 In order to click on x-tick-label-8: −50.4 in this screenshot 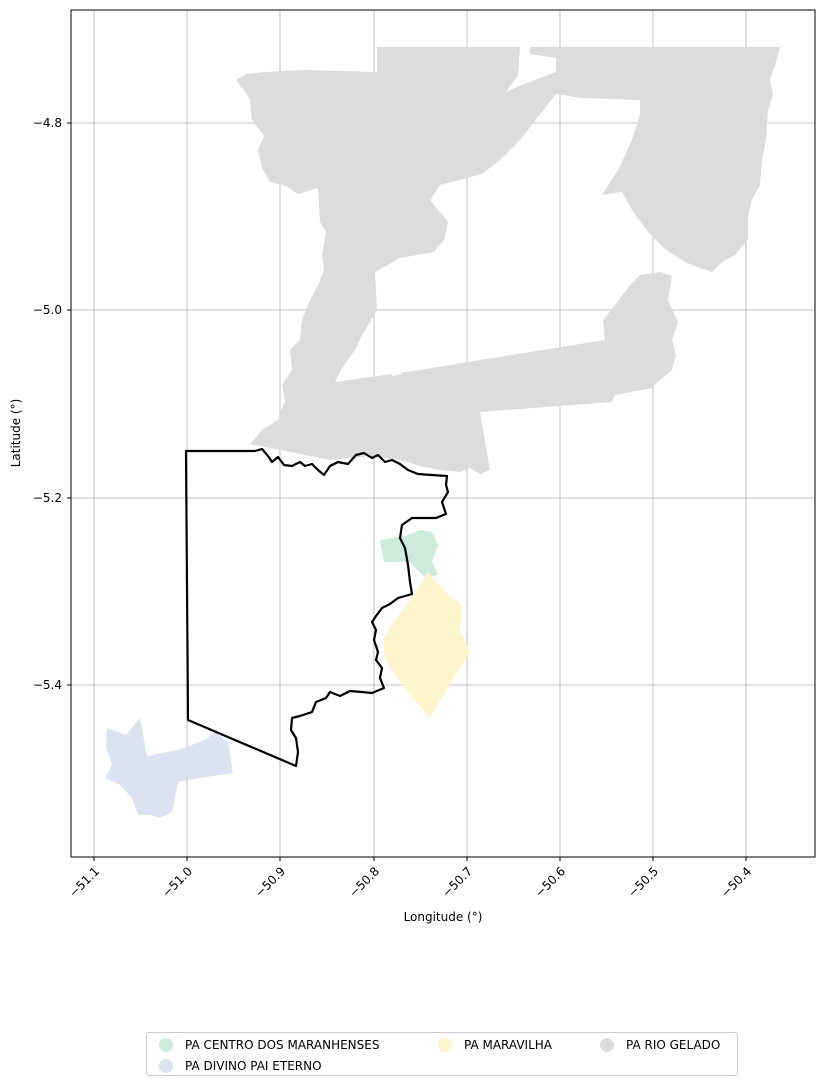, I will do `click(736, 882)`.